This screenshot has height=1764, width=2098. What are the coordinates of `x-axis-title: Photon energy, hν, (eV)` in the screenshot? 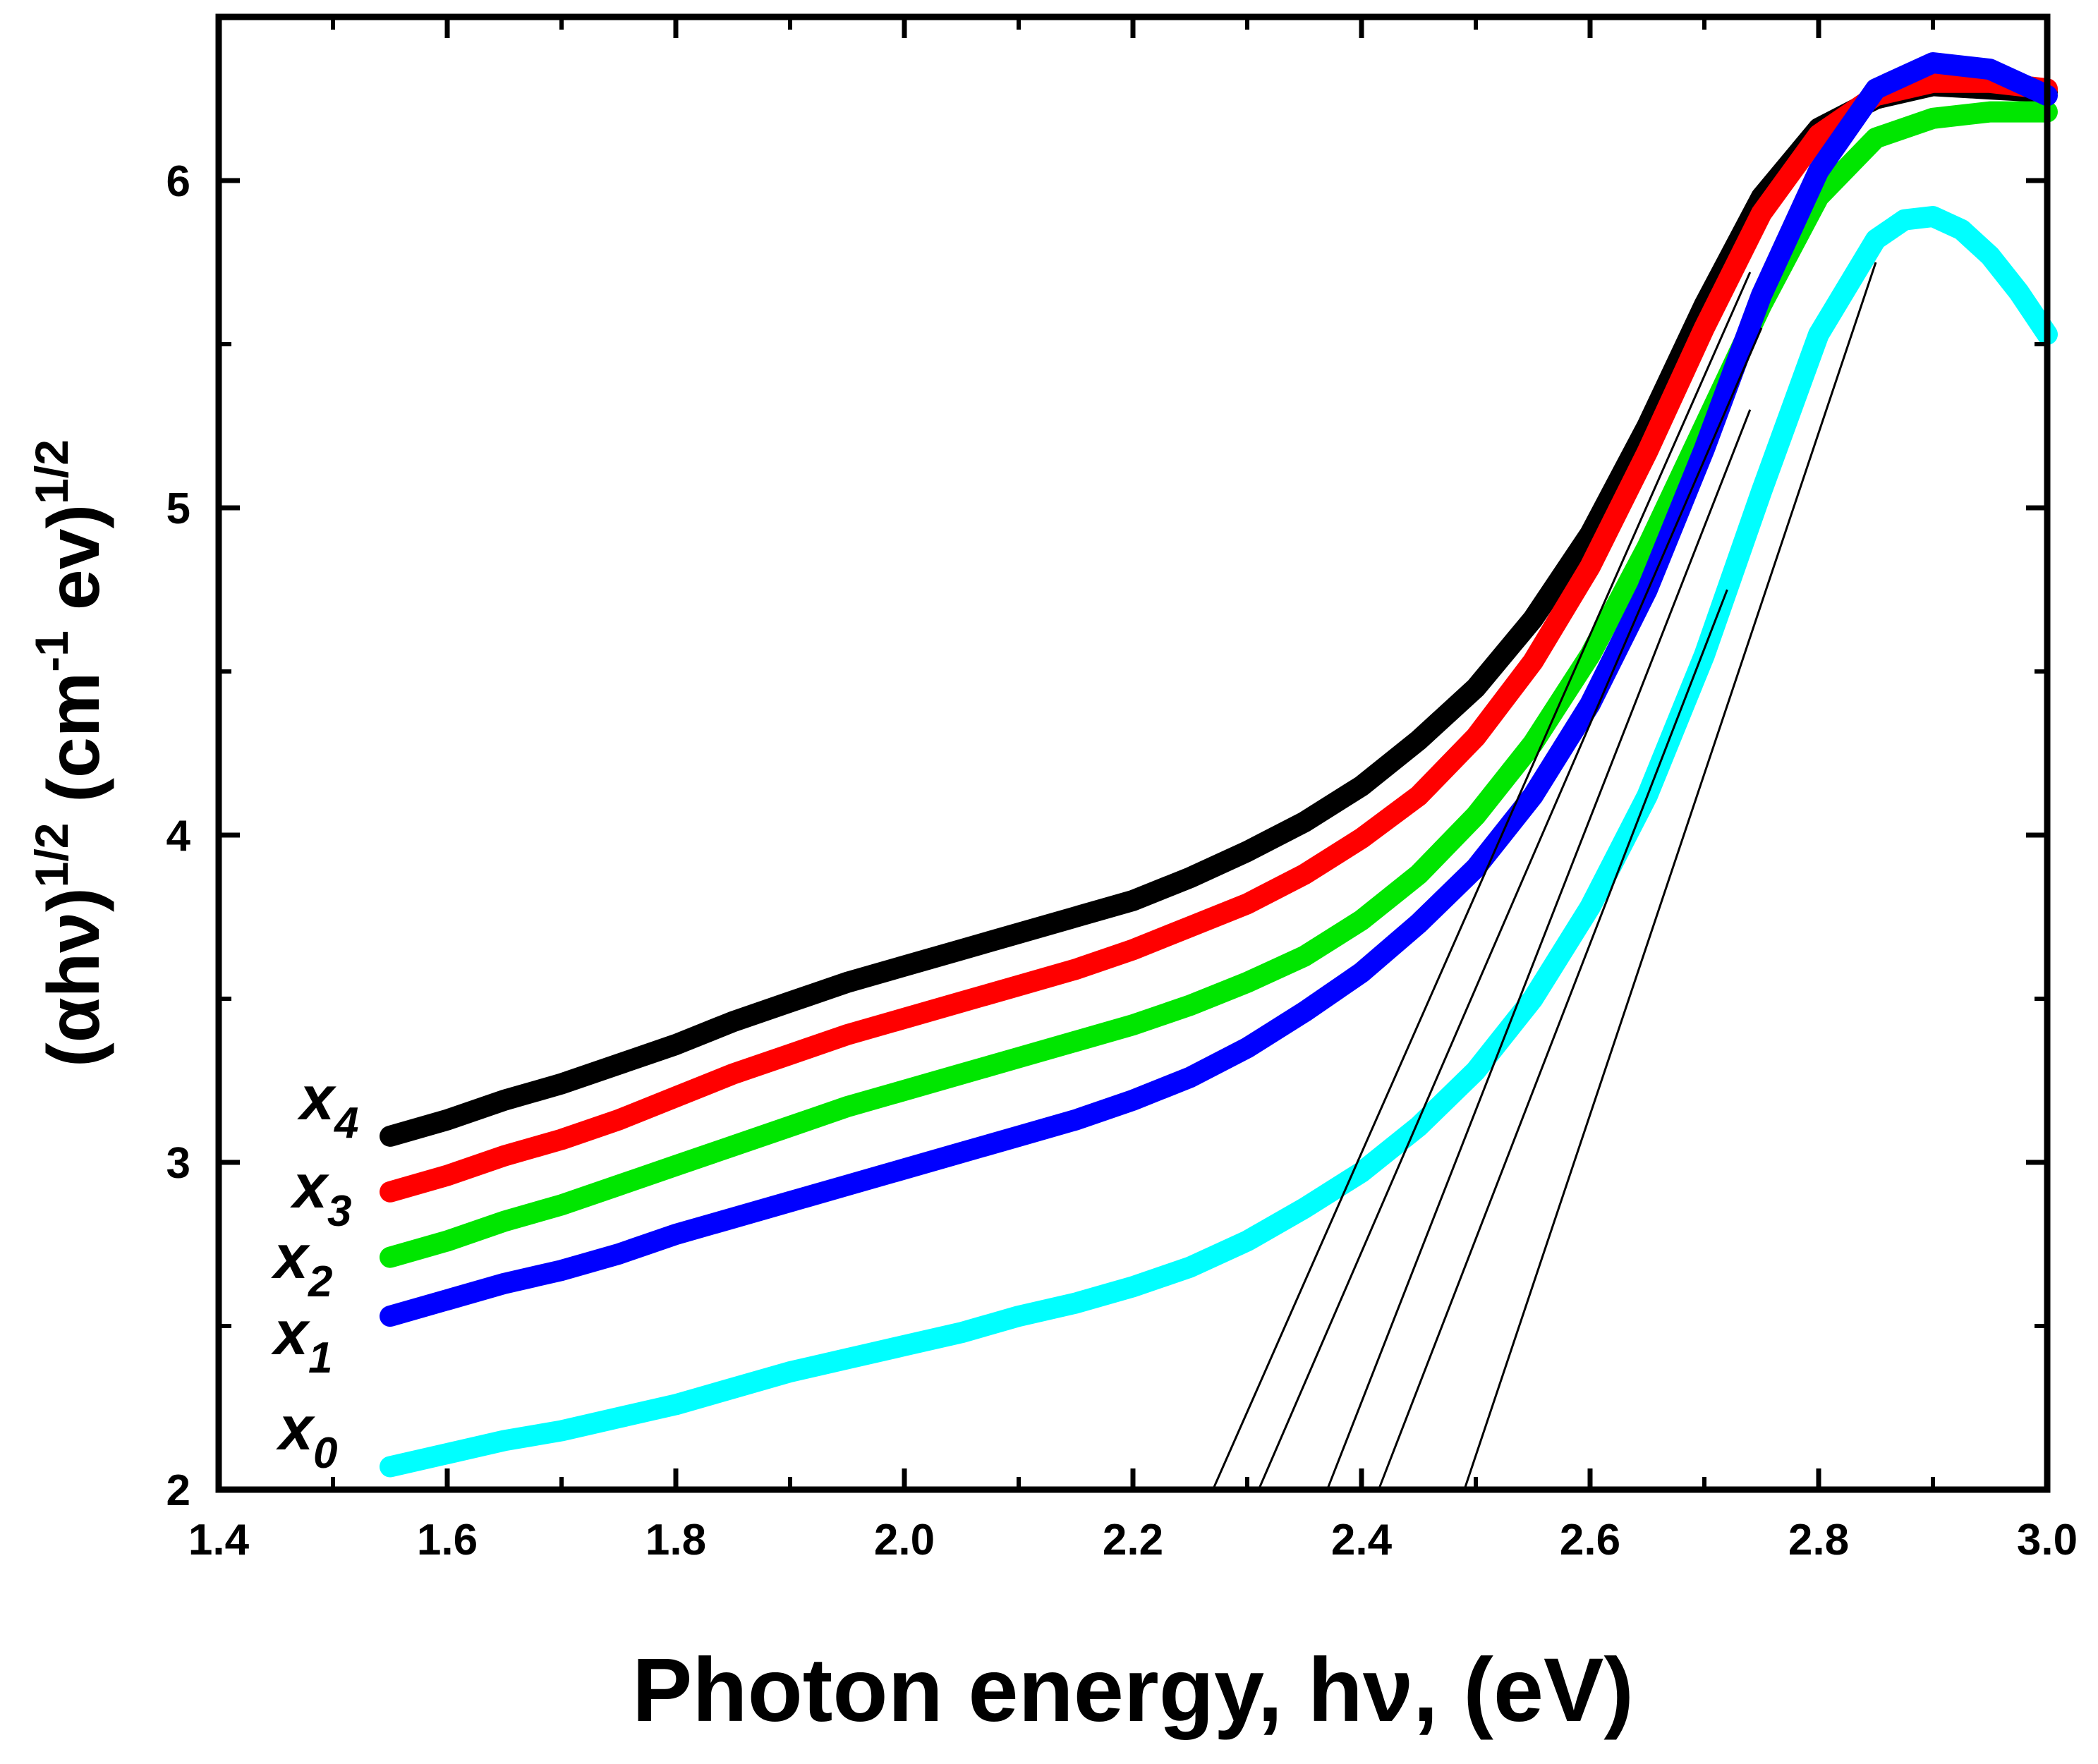 It's located at (1133, 1690).